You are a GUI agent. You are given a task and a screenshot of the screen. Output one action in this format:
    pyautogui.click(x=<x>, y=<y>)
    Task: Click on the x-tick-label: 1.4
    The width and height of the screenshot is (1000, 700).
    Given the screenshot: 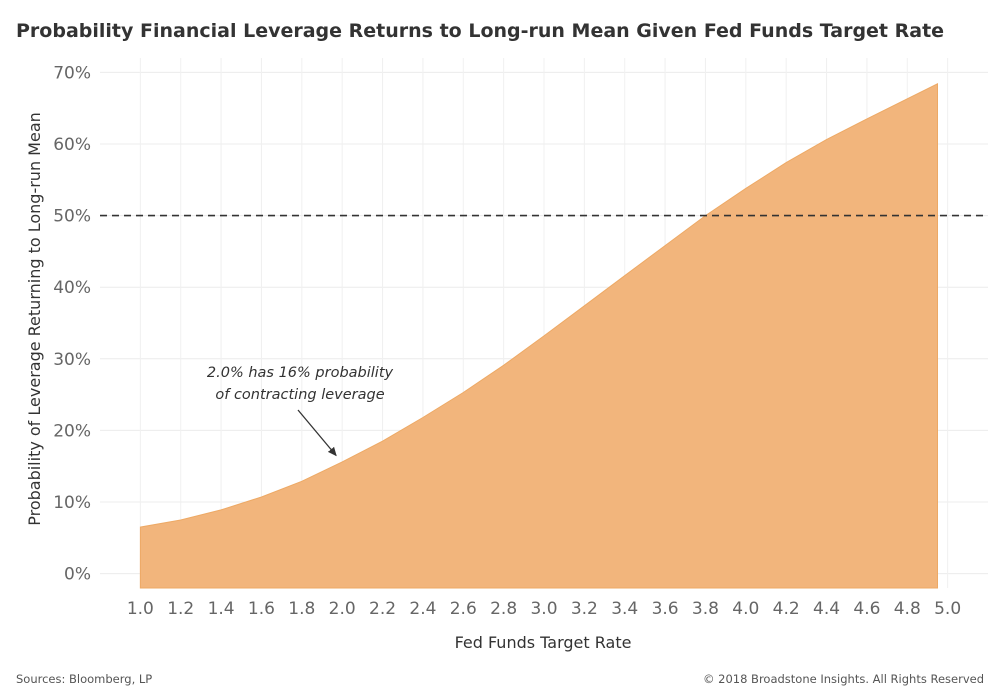 What is the action you would take?
    pyautogui.click(x=221, y=609)
    